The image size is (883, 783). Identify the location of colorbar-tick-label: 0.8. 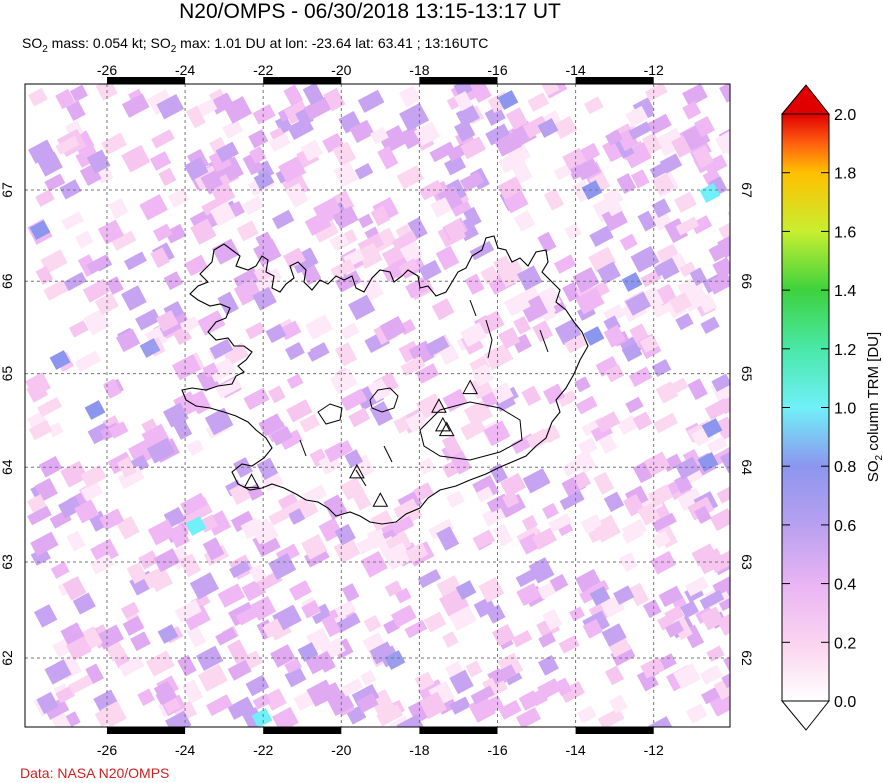
(845, 467).